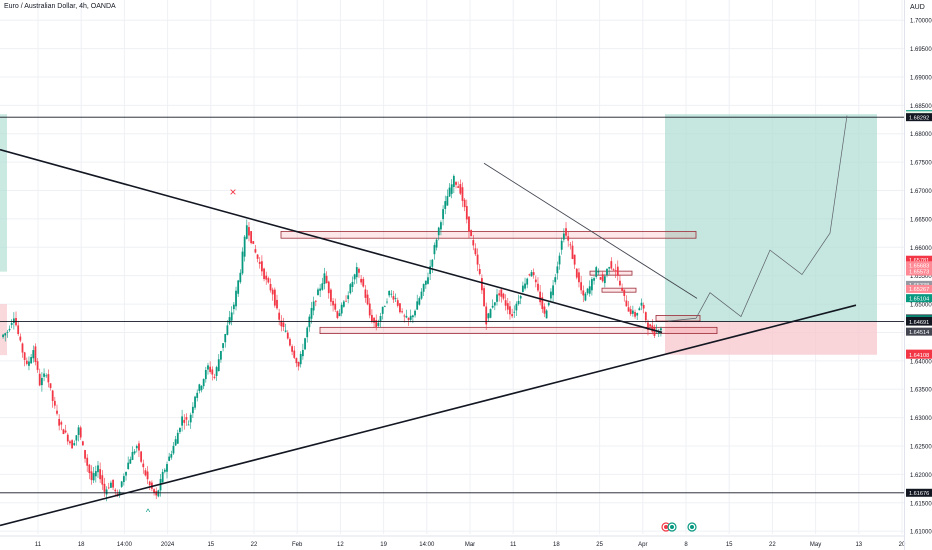  I want to click on chart-title: Euro / Australian Dollar, 4h, OANDA, so click(60, 6).